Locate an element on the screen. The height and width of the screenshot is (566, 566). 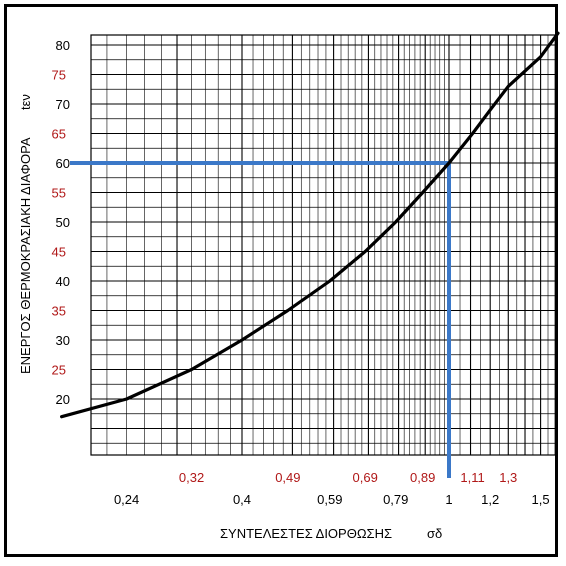
y-tick-label: 20 is located at coordinates (63, 399).